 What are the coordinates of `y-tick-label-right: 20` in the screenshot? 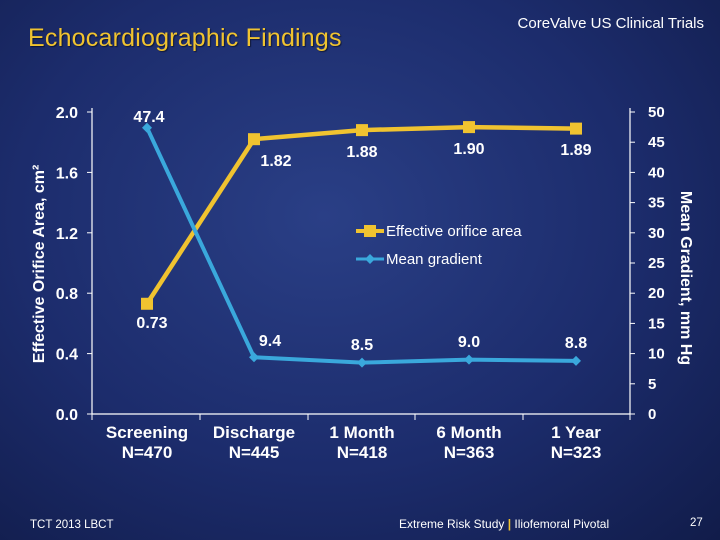 It's located at (656, 293).